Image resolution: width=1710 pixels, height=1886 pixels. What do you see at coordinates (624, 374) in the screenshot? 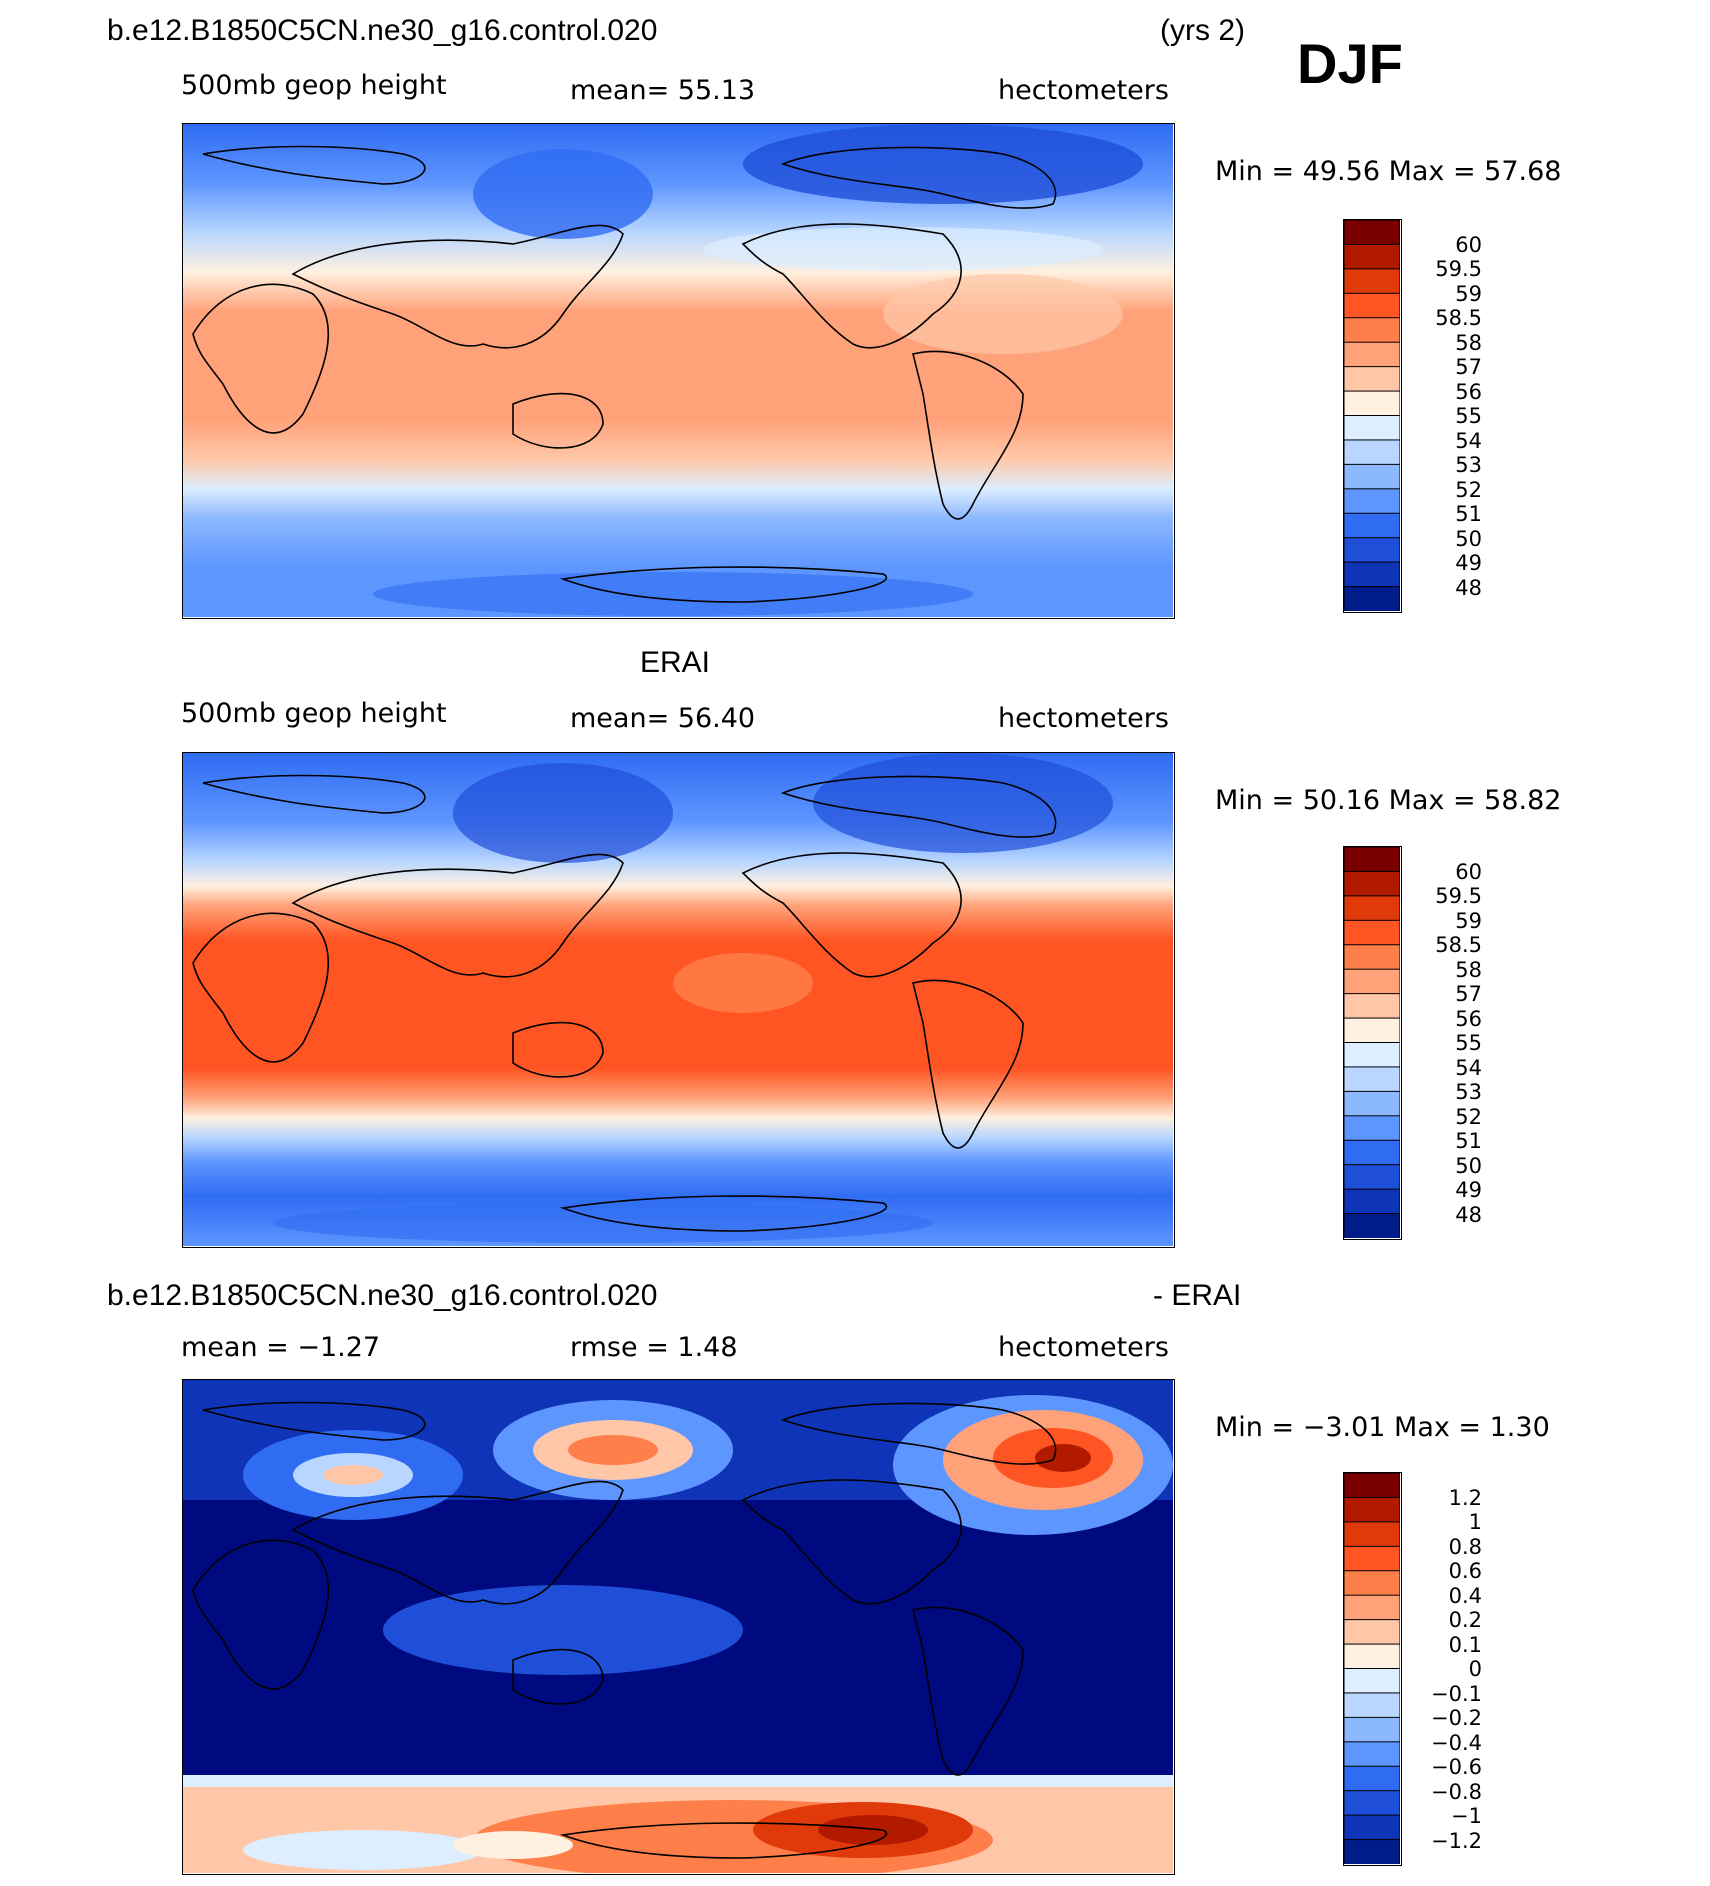
I see `panel1-coastlines` at bounding box center [624, 374].